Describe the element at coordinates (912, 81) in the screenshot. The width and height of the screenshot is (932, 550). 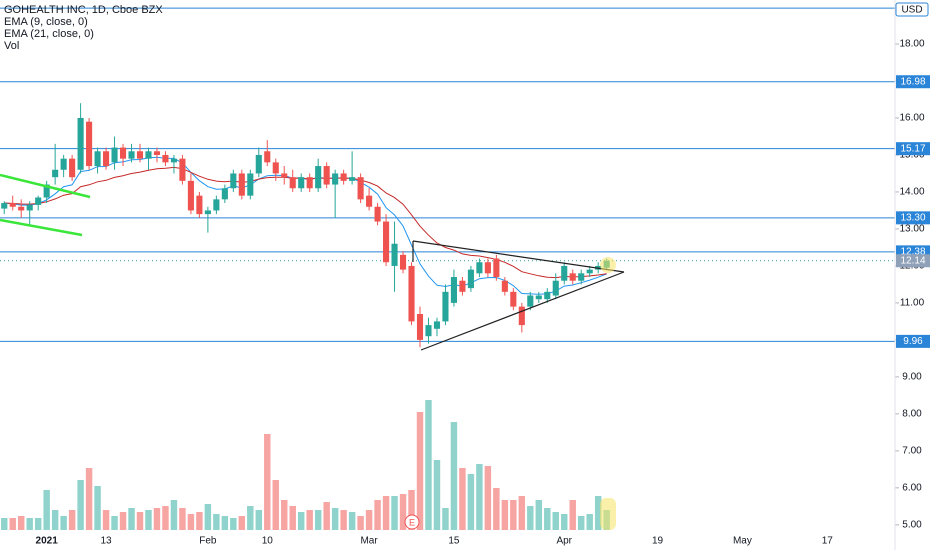
I see `level-label: 16.98` at that location.